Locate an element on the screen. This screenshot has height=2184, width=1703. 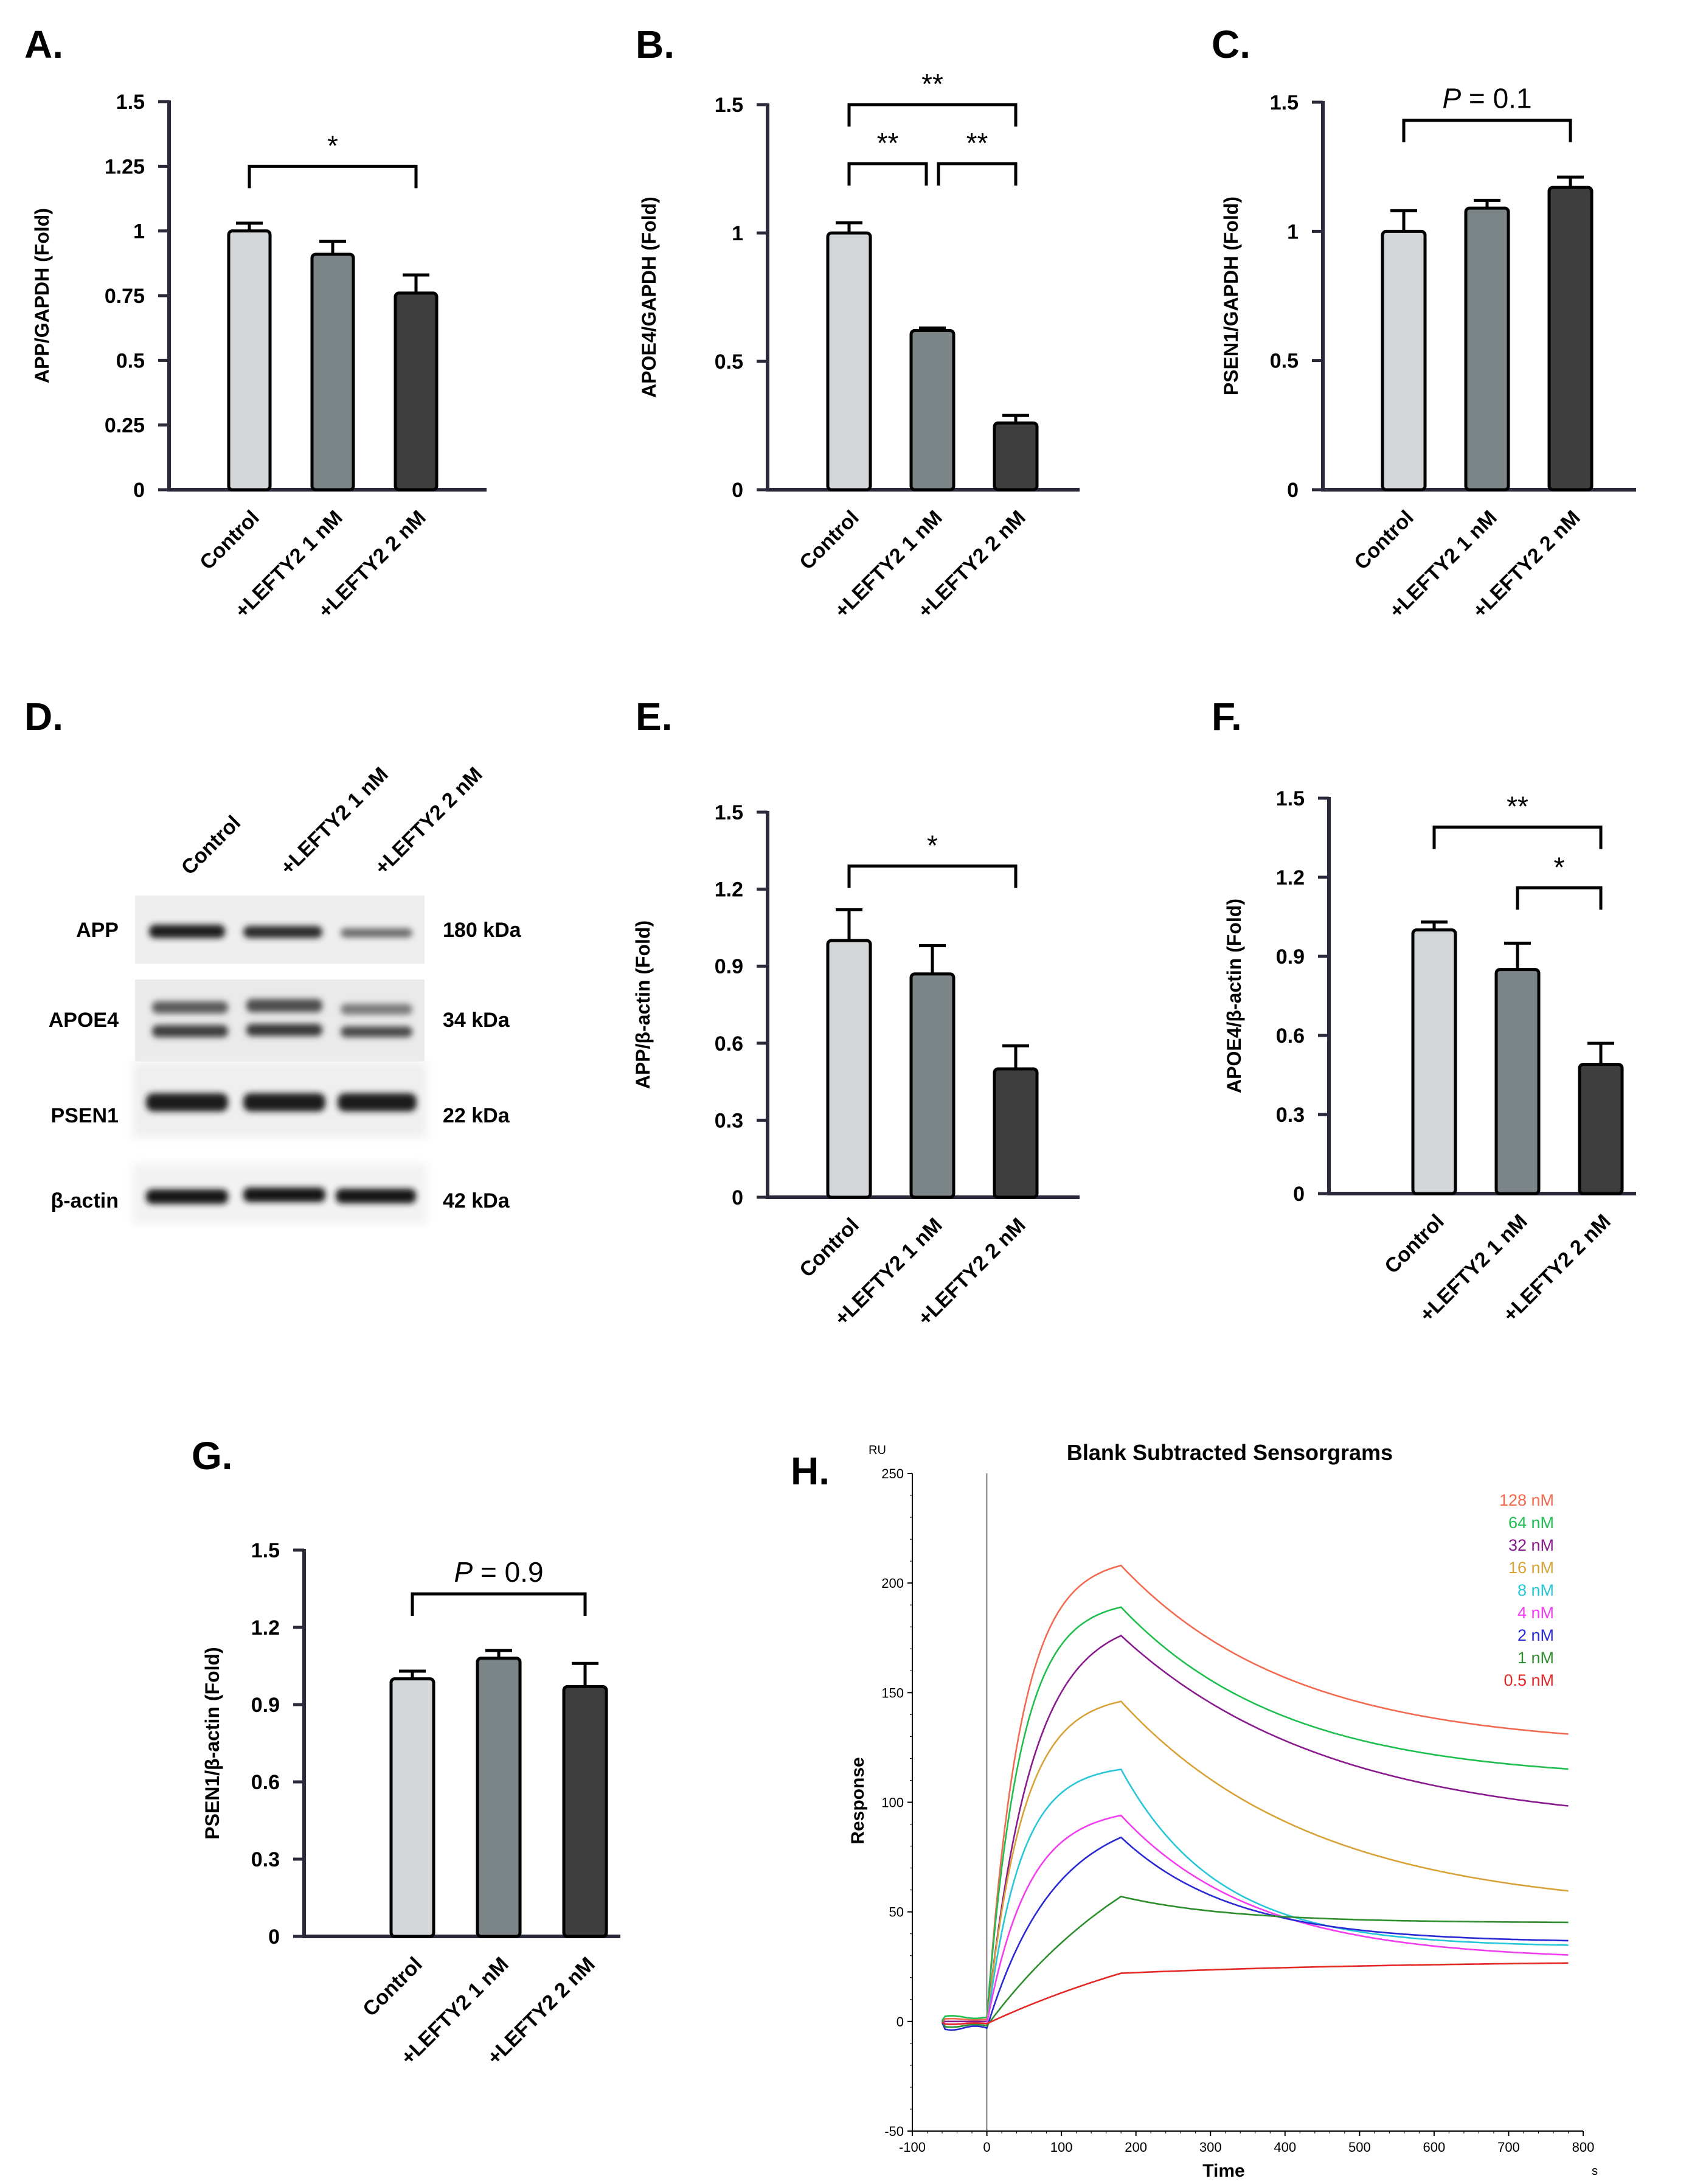
y-axis-label: PSEN1/β-actin (Fold) is located at coordinates (212, 1743).